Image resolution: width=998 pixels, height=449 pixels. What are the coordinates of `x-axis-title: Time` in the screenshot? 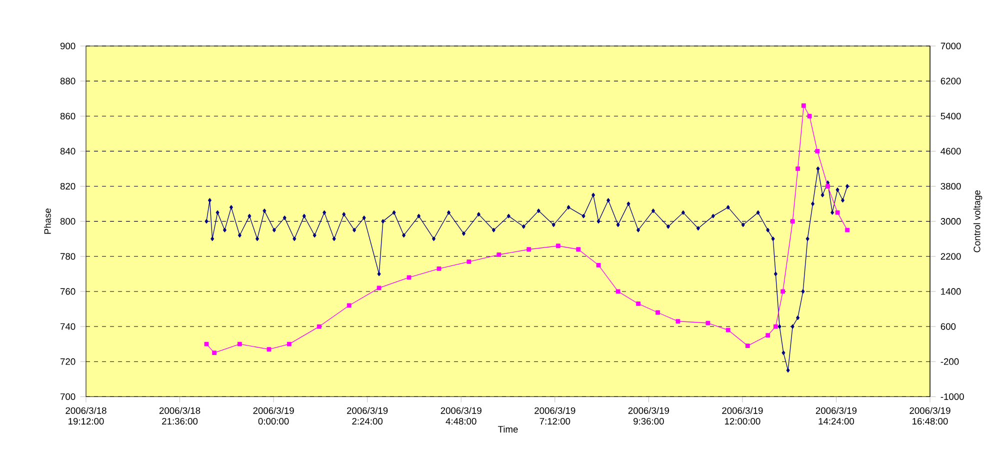 It's located at (508, 429).